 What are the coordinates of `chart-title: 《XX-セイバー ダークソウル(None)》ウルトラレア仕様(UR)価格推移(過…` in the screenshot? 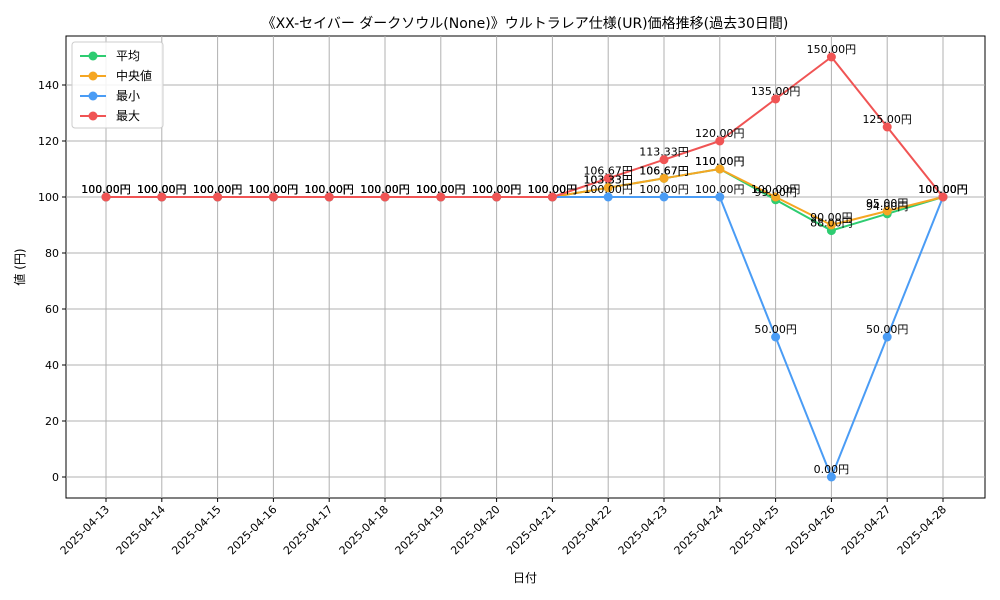 It's located at (525, 24).